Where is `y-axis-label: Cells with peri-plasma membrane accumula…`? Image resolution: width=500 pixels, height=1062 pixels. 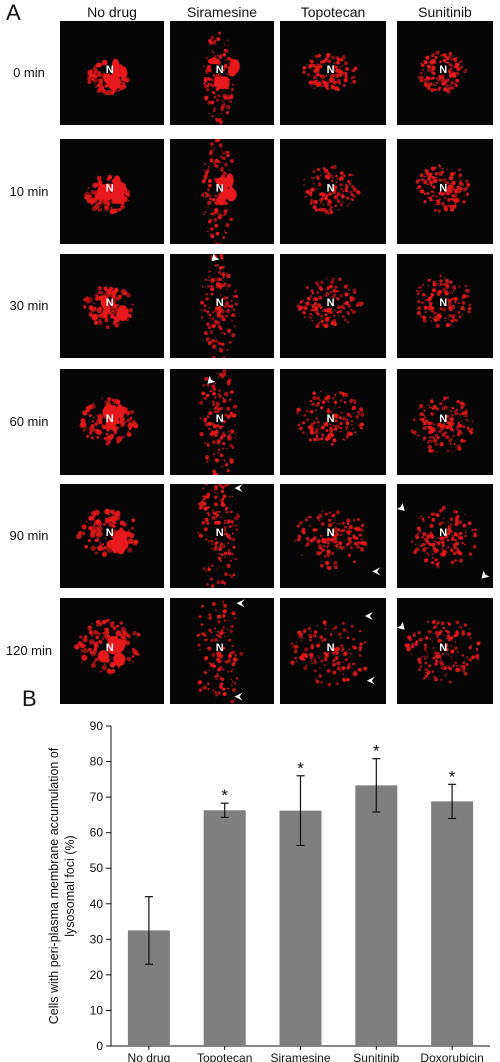 y-axis-label: Cells with peri-plasma membrane accumula… is located at coordinates (54, 885).